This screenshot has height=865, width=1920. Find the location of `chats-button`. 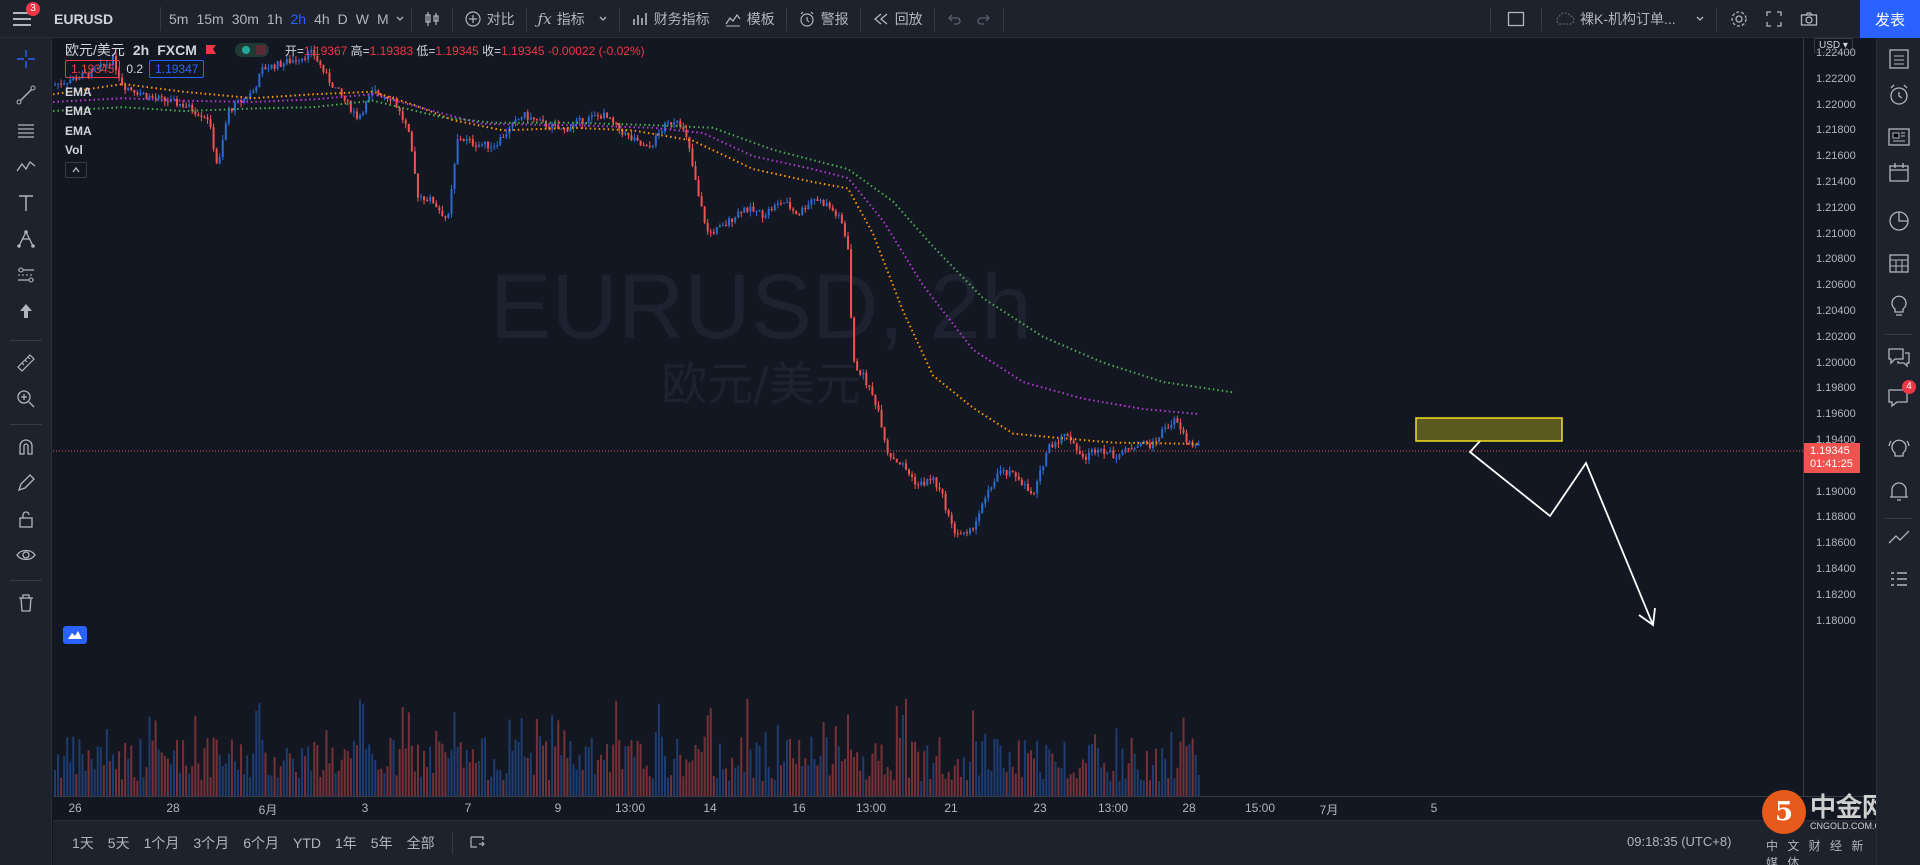

chats-button is located at coordinates (1899, 357).